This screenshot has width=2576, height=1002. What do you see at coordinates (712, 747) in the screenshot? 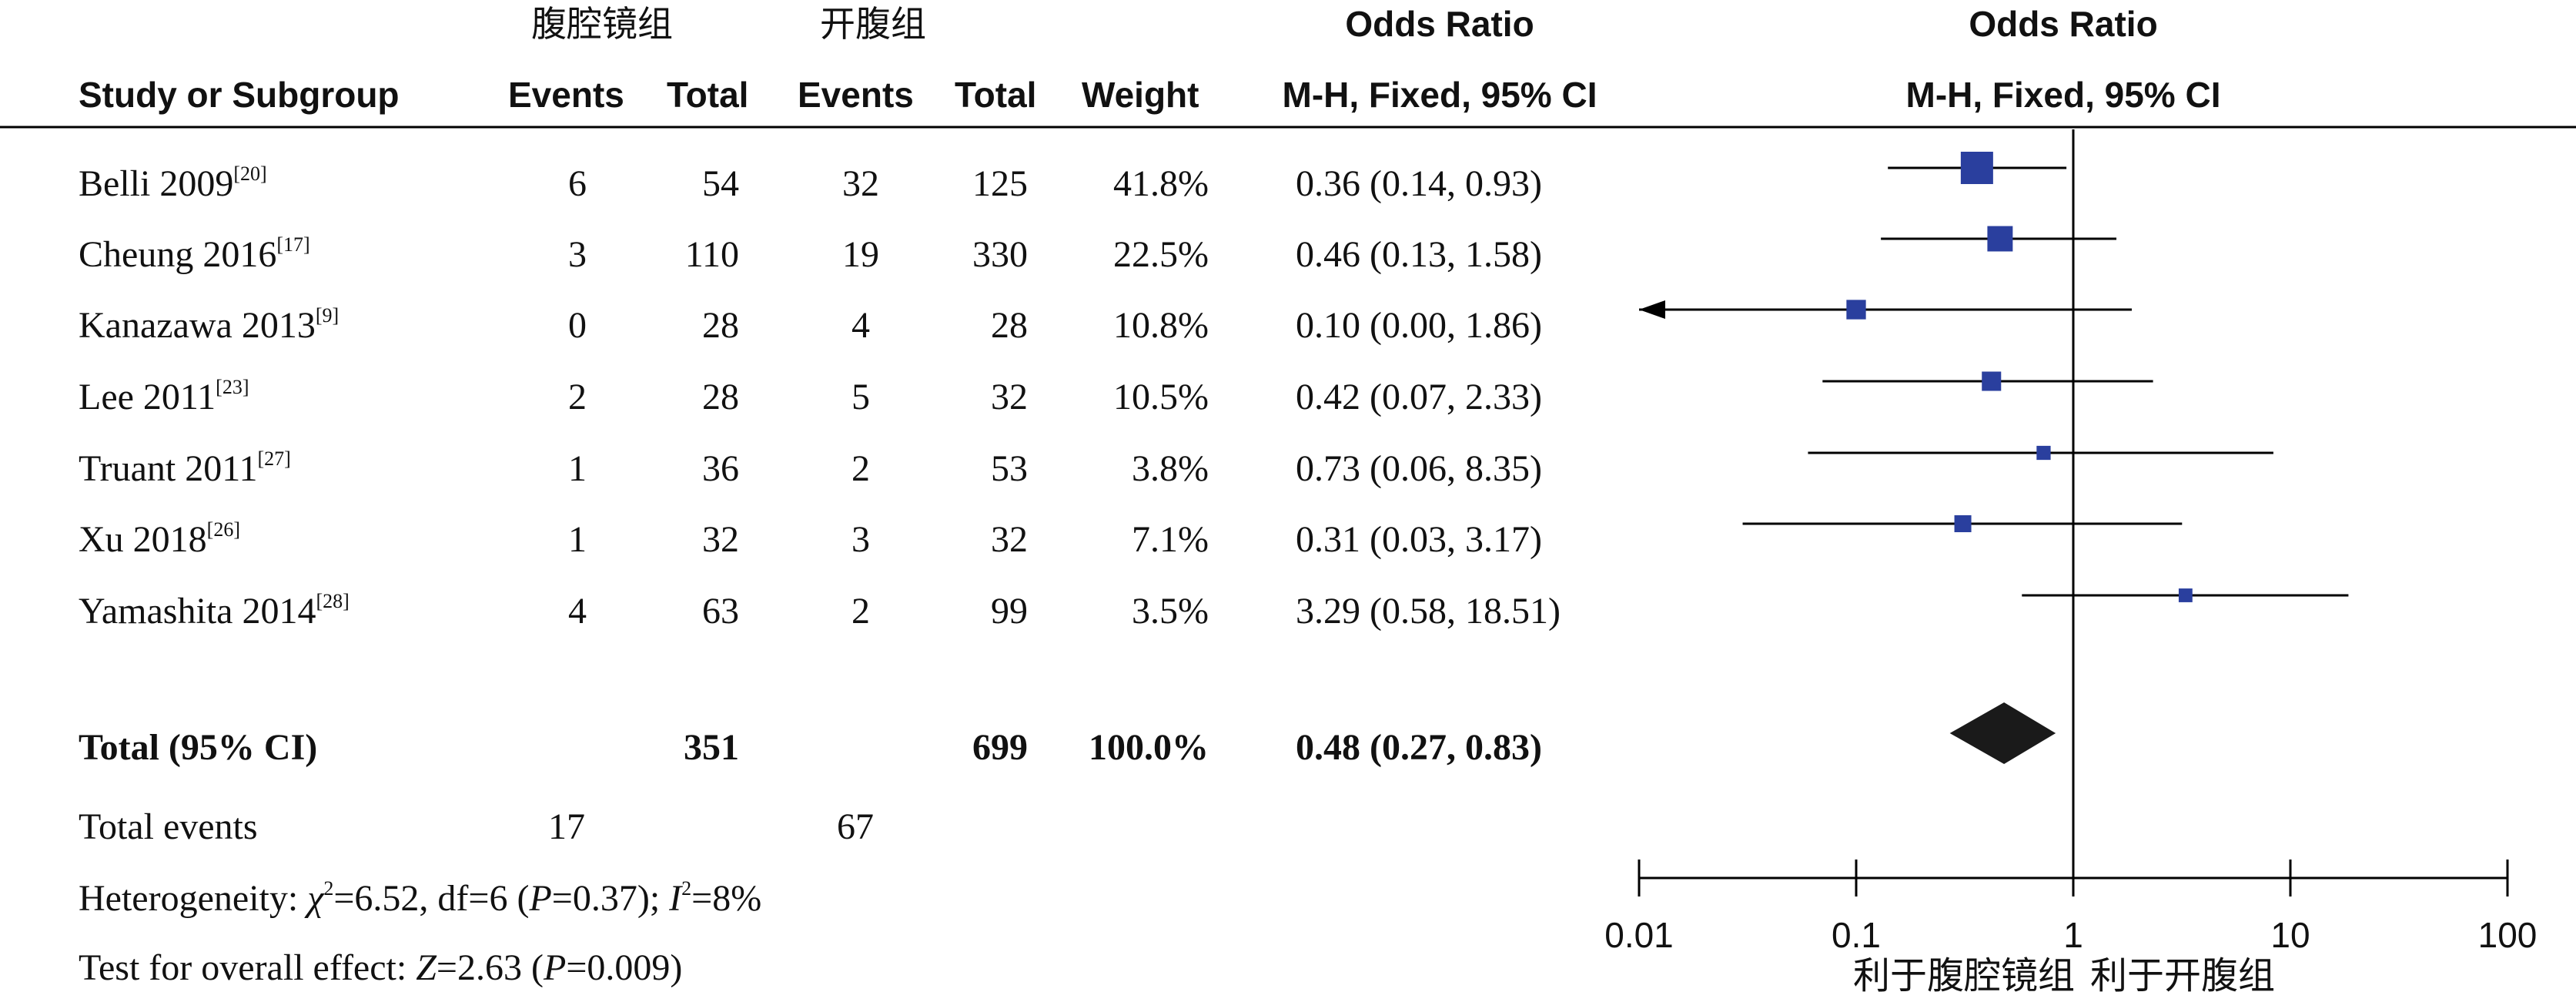
I see `total-total-1: 351` at bounding box center [712, 747].